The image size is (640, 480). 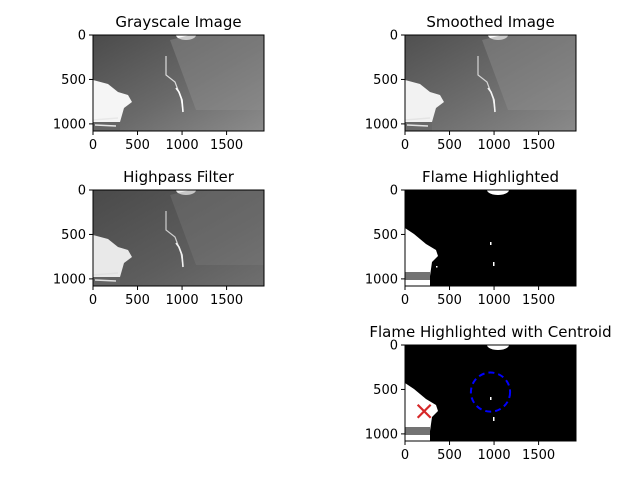 I want to click on image-panel-highpass, so click(x=178, y=238).